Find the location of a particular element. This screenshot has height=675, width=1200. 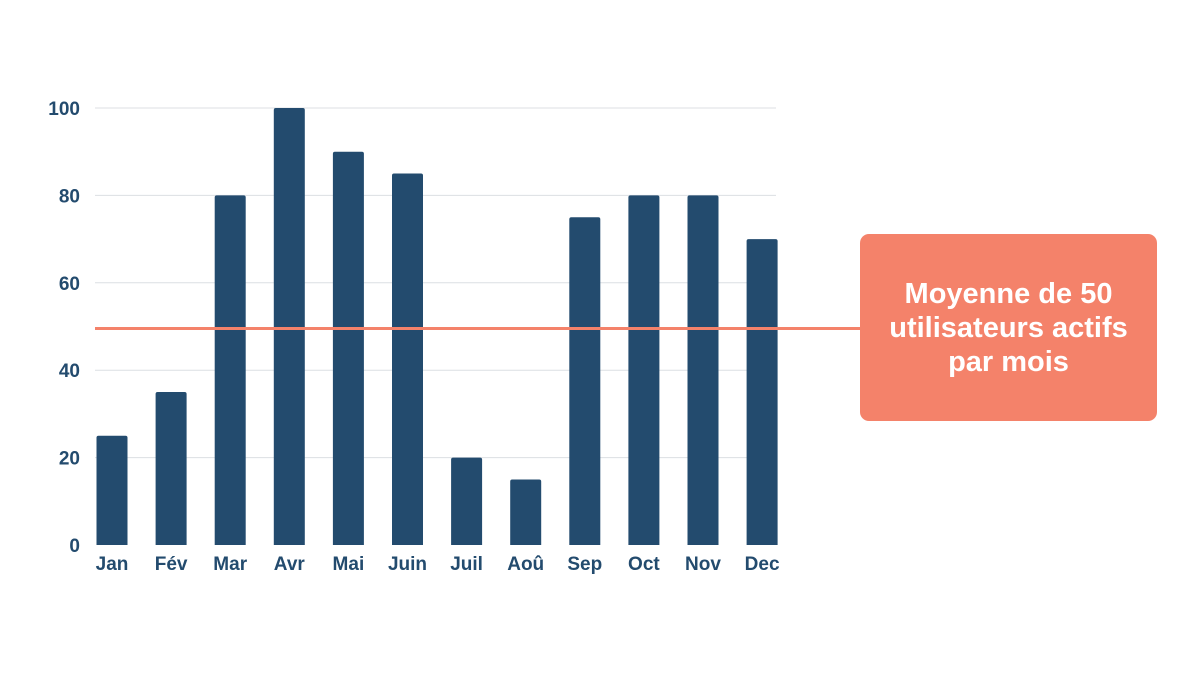

y-tick-label: 20 is located at coordinates (69, 459).